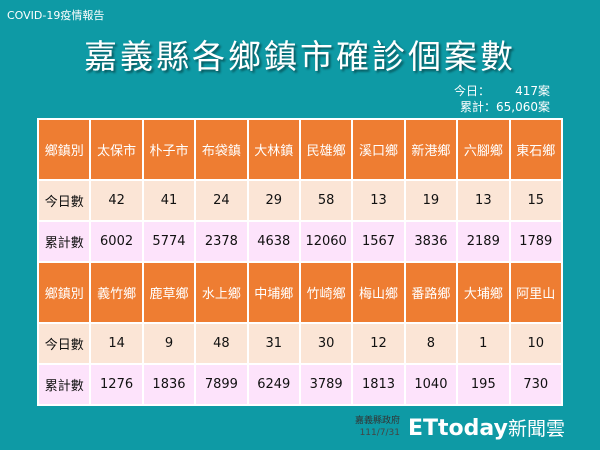  What do you see at coordinates (536, 429) in the screenshot?
I see `logo-text-cn: 新聞雲` at bounding box center [536, 429].